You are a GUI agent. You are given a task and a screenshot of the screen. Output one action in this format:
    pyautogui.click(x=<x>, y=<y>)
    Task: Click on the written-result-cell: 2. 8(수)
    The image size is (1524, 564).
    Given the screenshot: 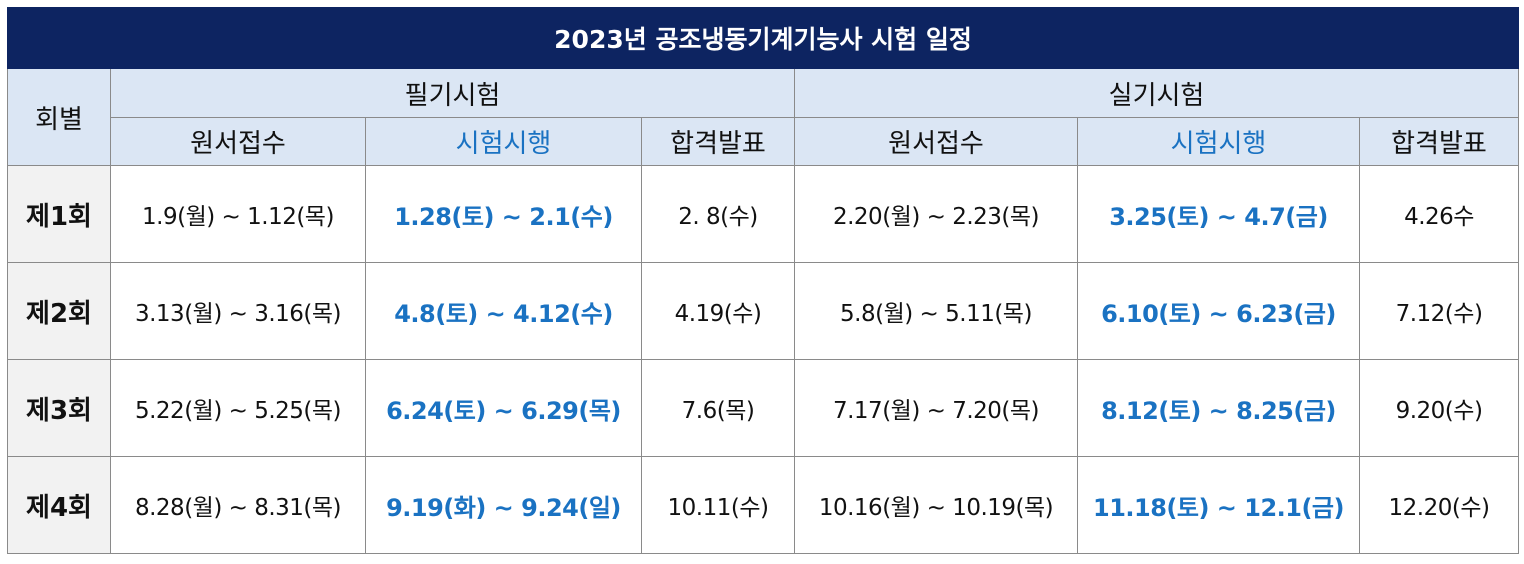 What is the action you would take?
    pyautogui.click(x=718, y=214)
    